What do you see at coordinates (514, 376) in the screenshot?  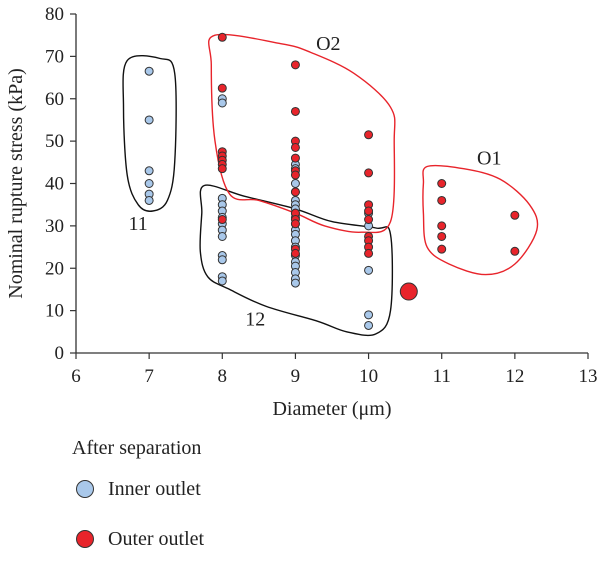 I see `x-tick-label: 12` at bounding box center [514, 376].